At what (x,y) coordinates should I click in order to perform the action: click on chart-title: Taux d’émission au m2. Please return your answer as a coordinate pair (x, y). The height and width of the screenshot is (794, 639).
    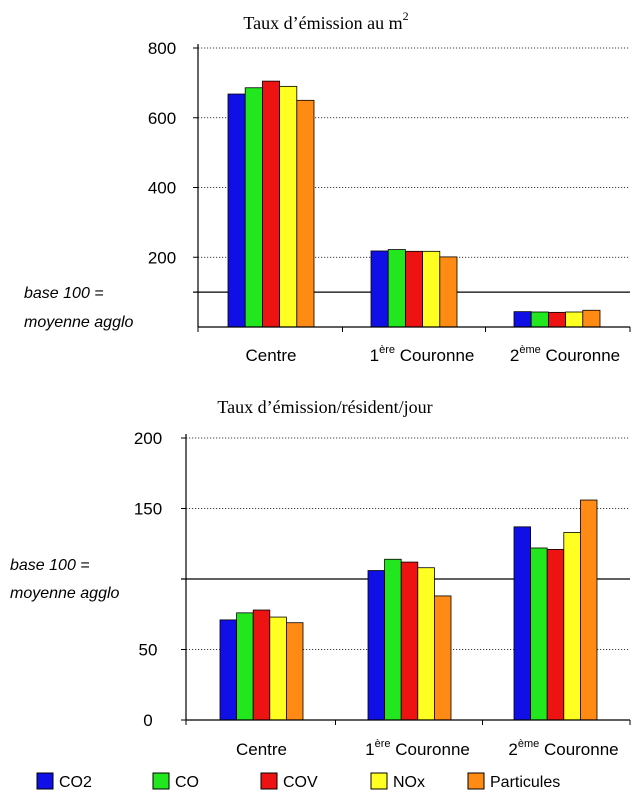
    Looking at the image, I should click on (325, 21).